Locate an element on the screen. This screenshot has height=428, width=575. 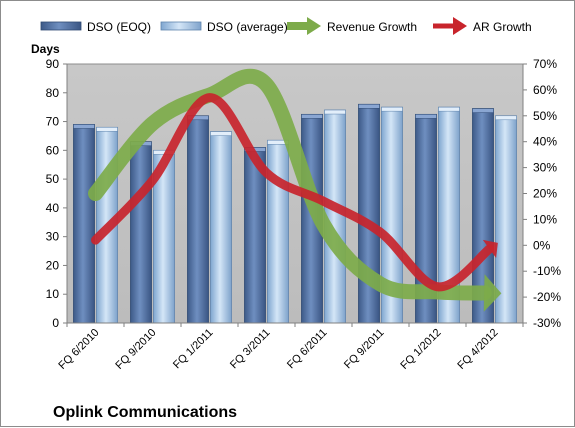
y-axis-title: Days is located at coordinates (45, 49).